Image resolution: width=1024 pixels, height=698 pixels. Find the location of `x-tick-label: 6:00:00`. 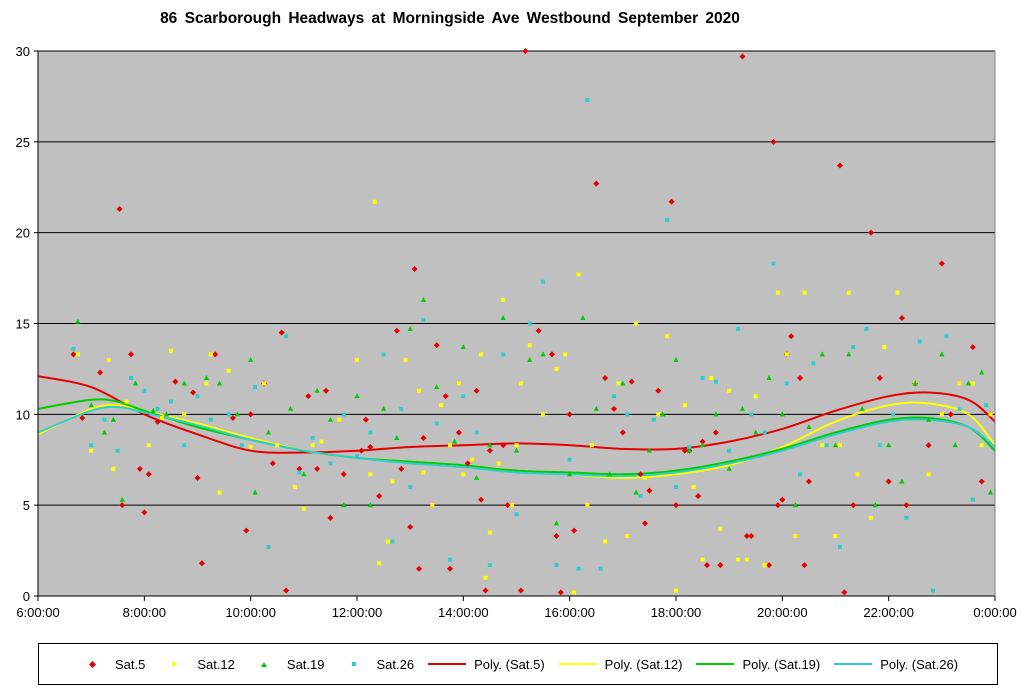

x-tick-label: 6:00:00 is located at coordinates (37, 612).